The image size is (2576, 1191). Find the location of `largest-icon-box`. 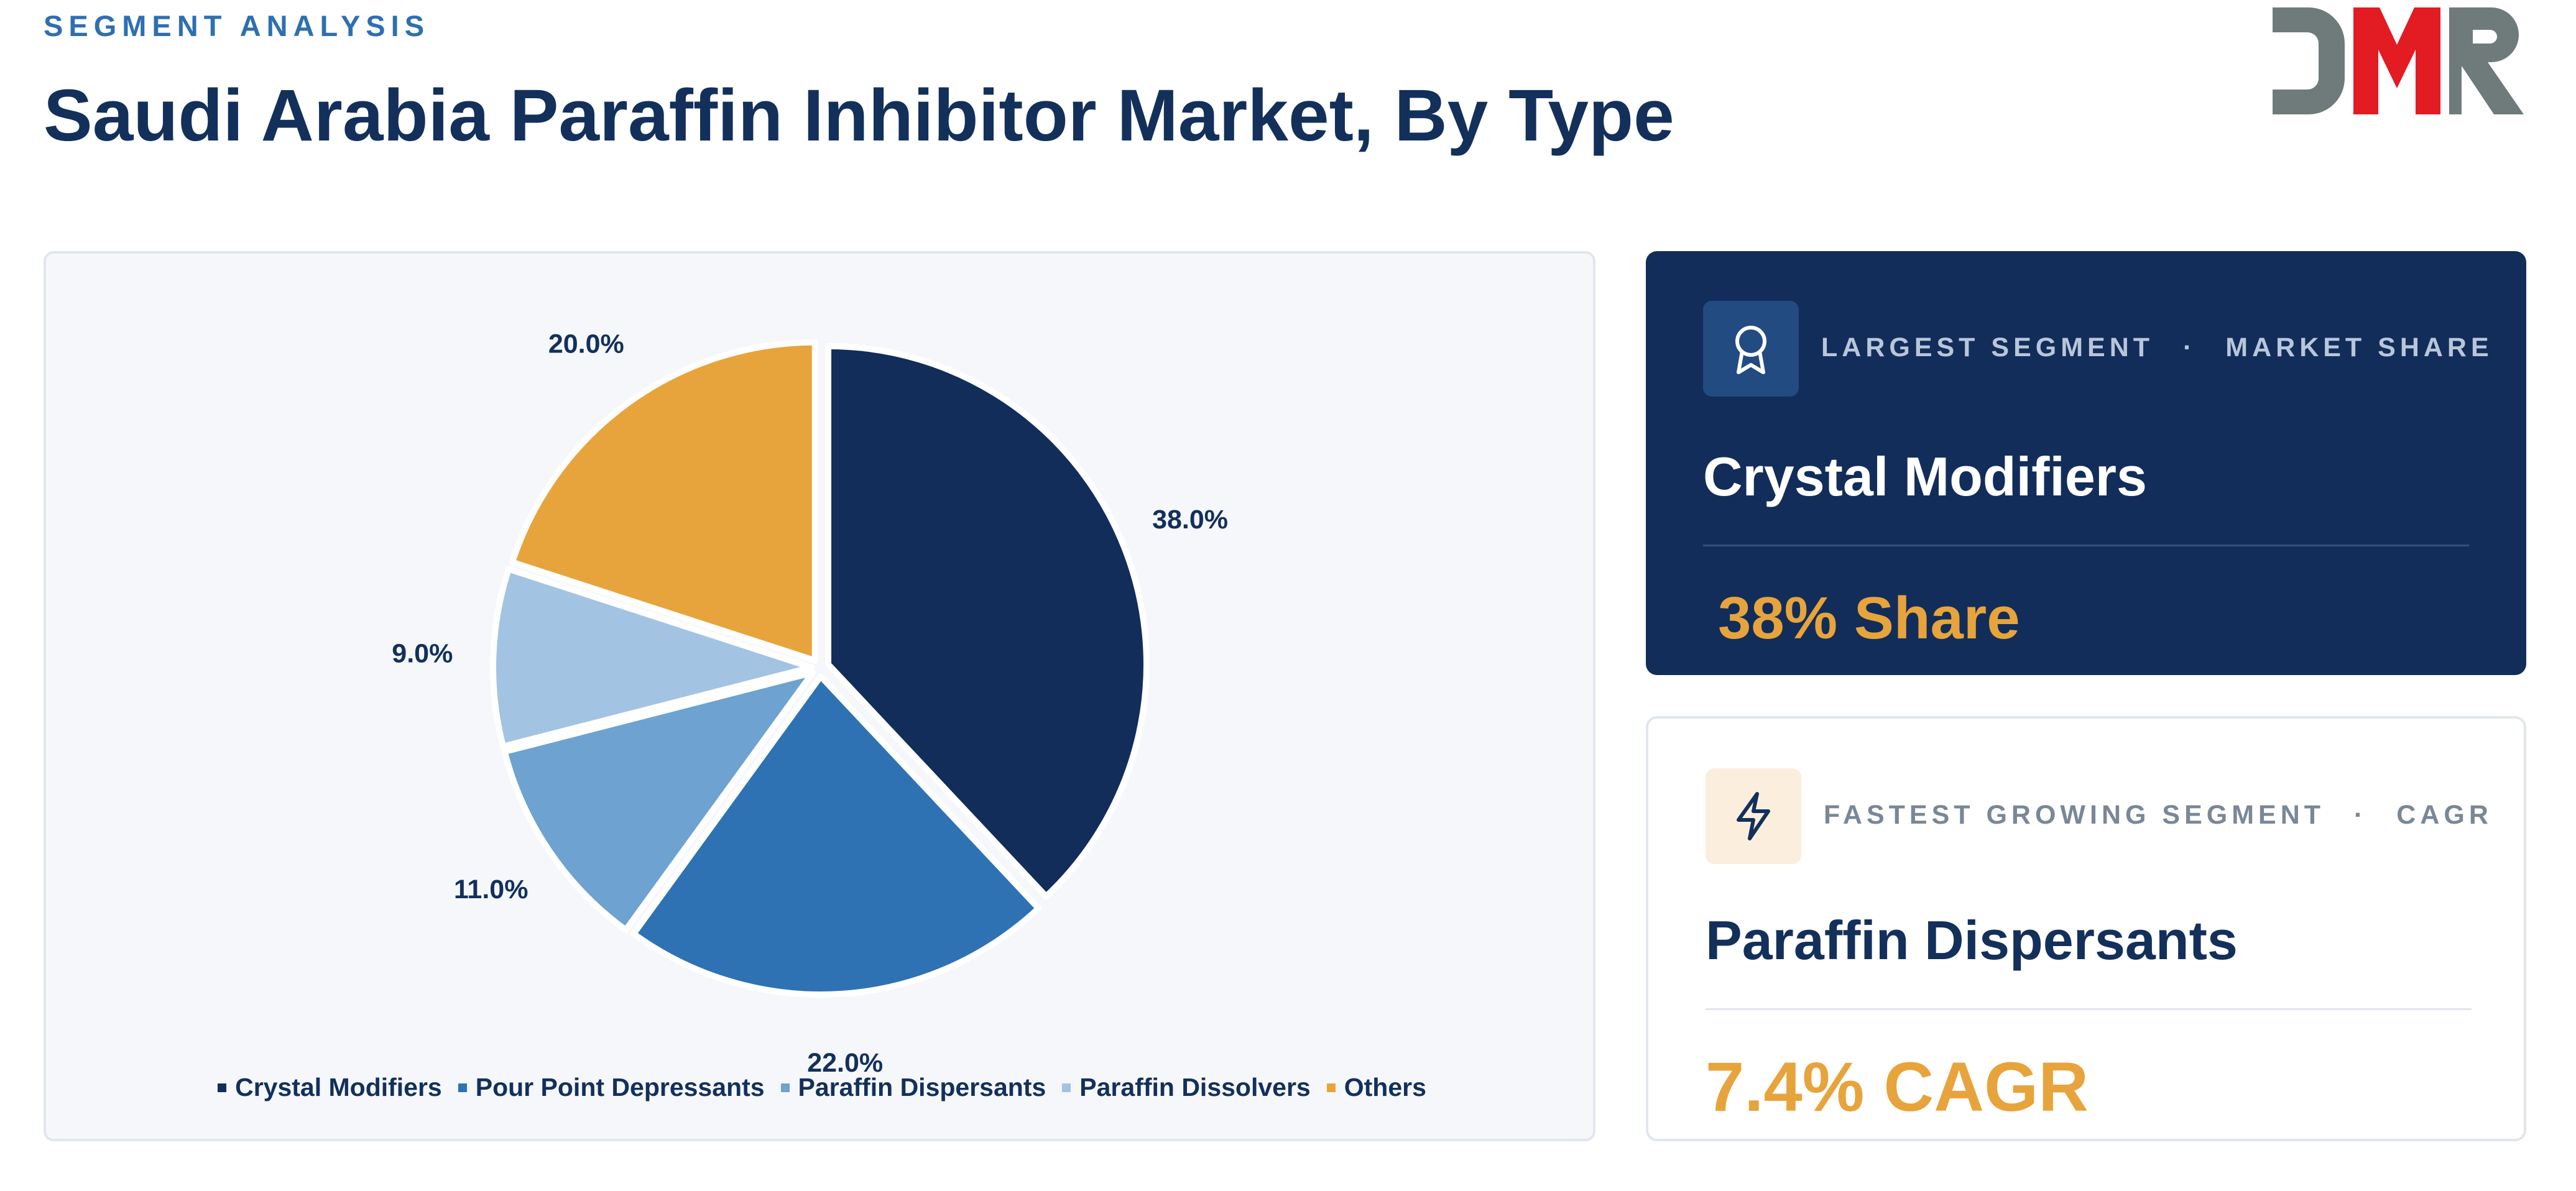

largest-icon-box is located at coordinates (1751, 349).